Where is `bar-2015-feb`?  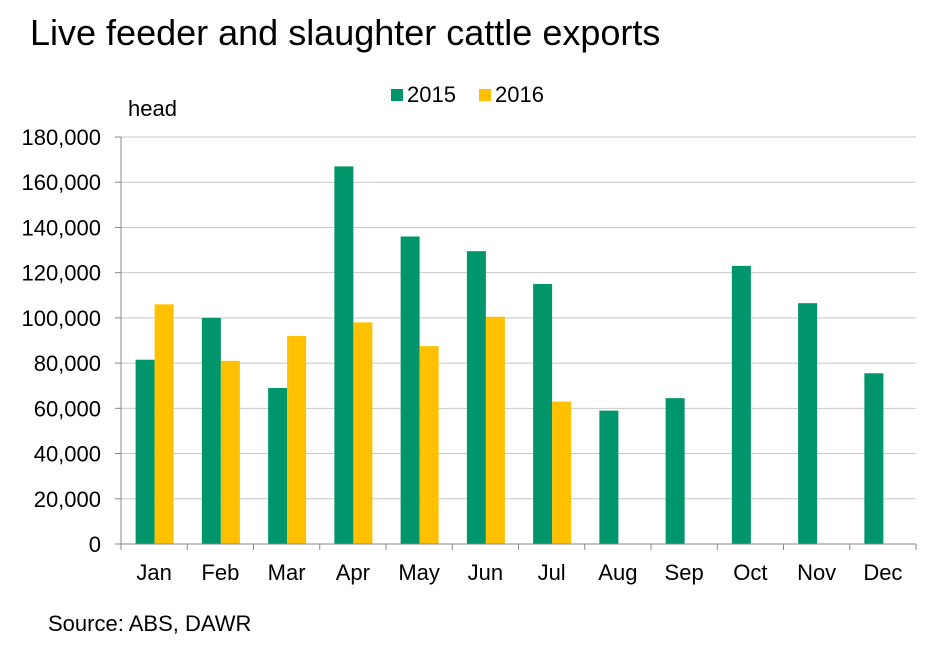
bar-2015-feb is located at coordinates (211, 430).